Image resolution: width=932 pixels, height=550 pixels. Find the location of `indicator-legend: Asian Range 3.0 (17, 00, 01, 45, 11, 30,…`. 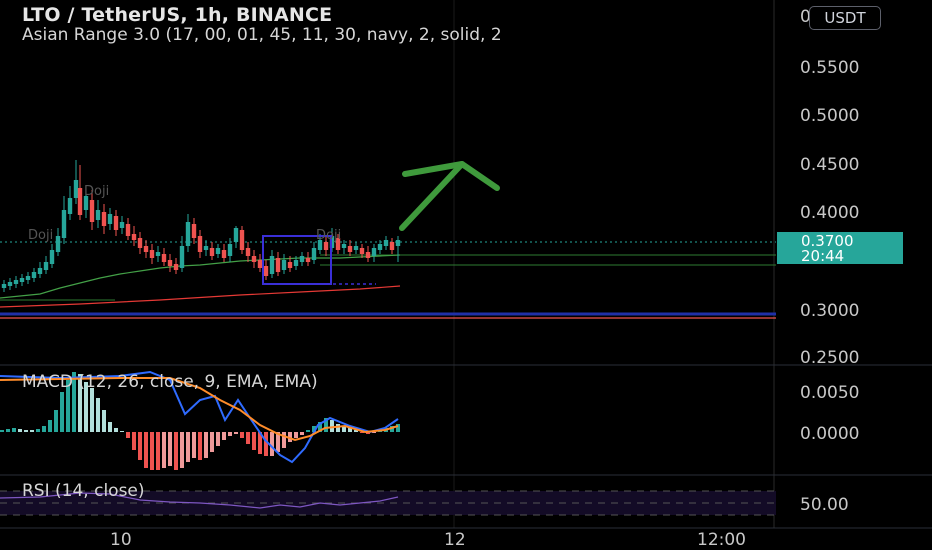

indicator-legend: Asian Range 3.0 (17, 00, 01, 45, 11, 30,… is located at coordinates (262, 35).